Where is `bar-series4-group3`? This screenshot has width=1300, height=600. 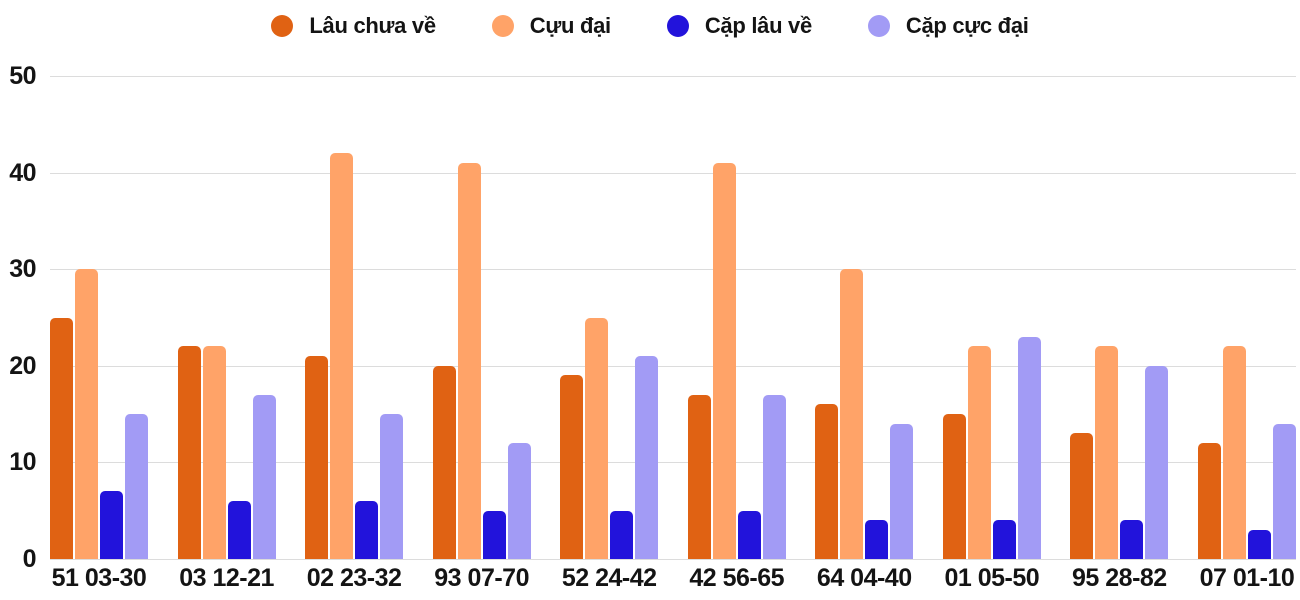
bar-series4-group3 is located at coordinates (392, 486).